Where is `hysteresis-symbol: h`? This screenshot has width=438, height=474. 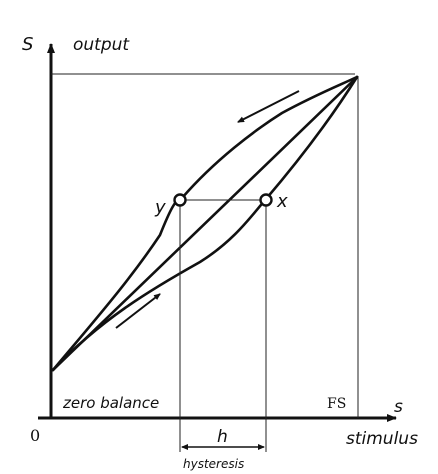
hysteresis-symbol: h is located at coordinates (222, 437).